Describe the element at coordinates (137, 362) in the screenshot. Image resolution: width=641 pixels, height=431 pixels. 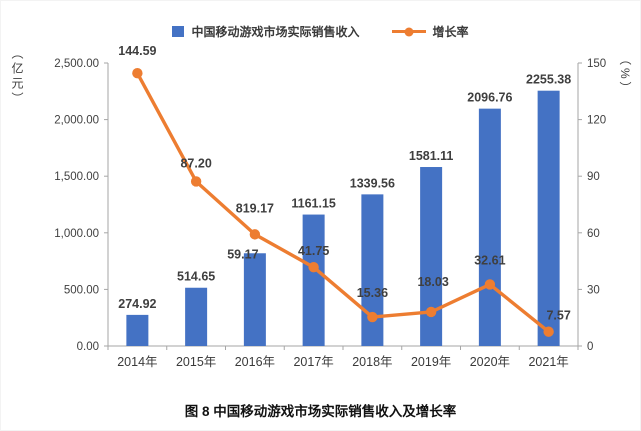
I see `x-axis-category-label: 2014年` at that location.